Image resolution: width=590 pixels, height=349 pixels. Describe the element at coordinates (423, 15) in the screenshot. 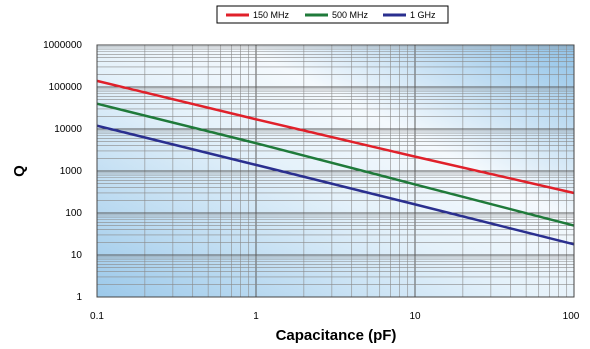

I see `legend-label-1ghz: 1 GHz` at that location.